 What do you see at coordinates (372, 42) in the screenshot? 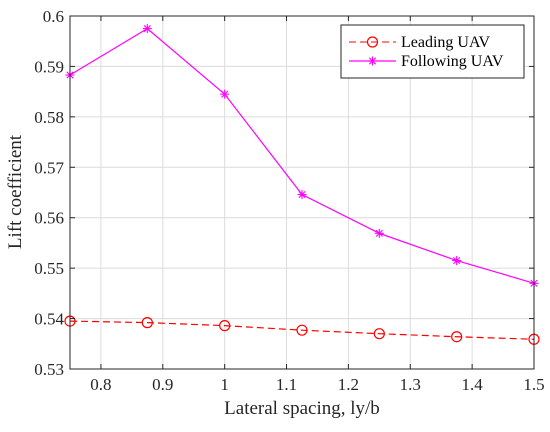
I see `legend-marker-leading` at bounding box center [372, 42].